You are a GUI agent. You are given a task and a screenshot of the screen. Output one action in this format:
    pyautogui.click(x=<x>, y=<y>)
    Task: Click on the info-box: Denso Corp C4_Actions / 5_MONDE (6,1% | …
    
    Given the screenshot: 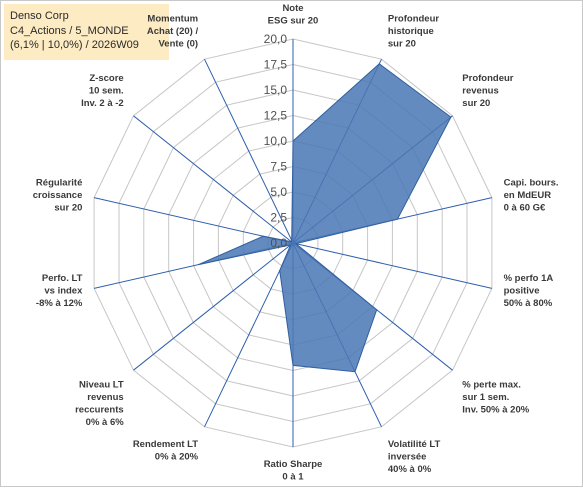 What is the action you would take?
    pyautogui.click(x=86, y=32)
    